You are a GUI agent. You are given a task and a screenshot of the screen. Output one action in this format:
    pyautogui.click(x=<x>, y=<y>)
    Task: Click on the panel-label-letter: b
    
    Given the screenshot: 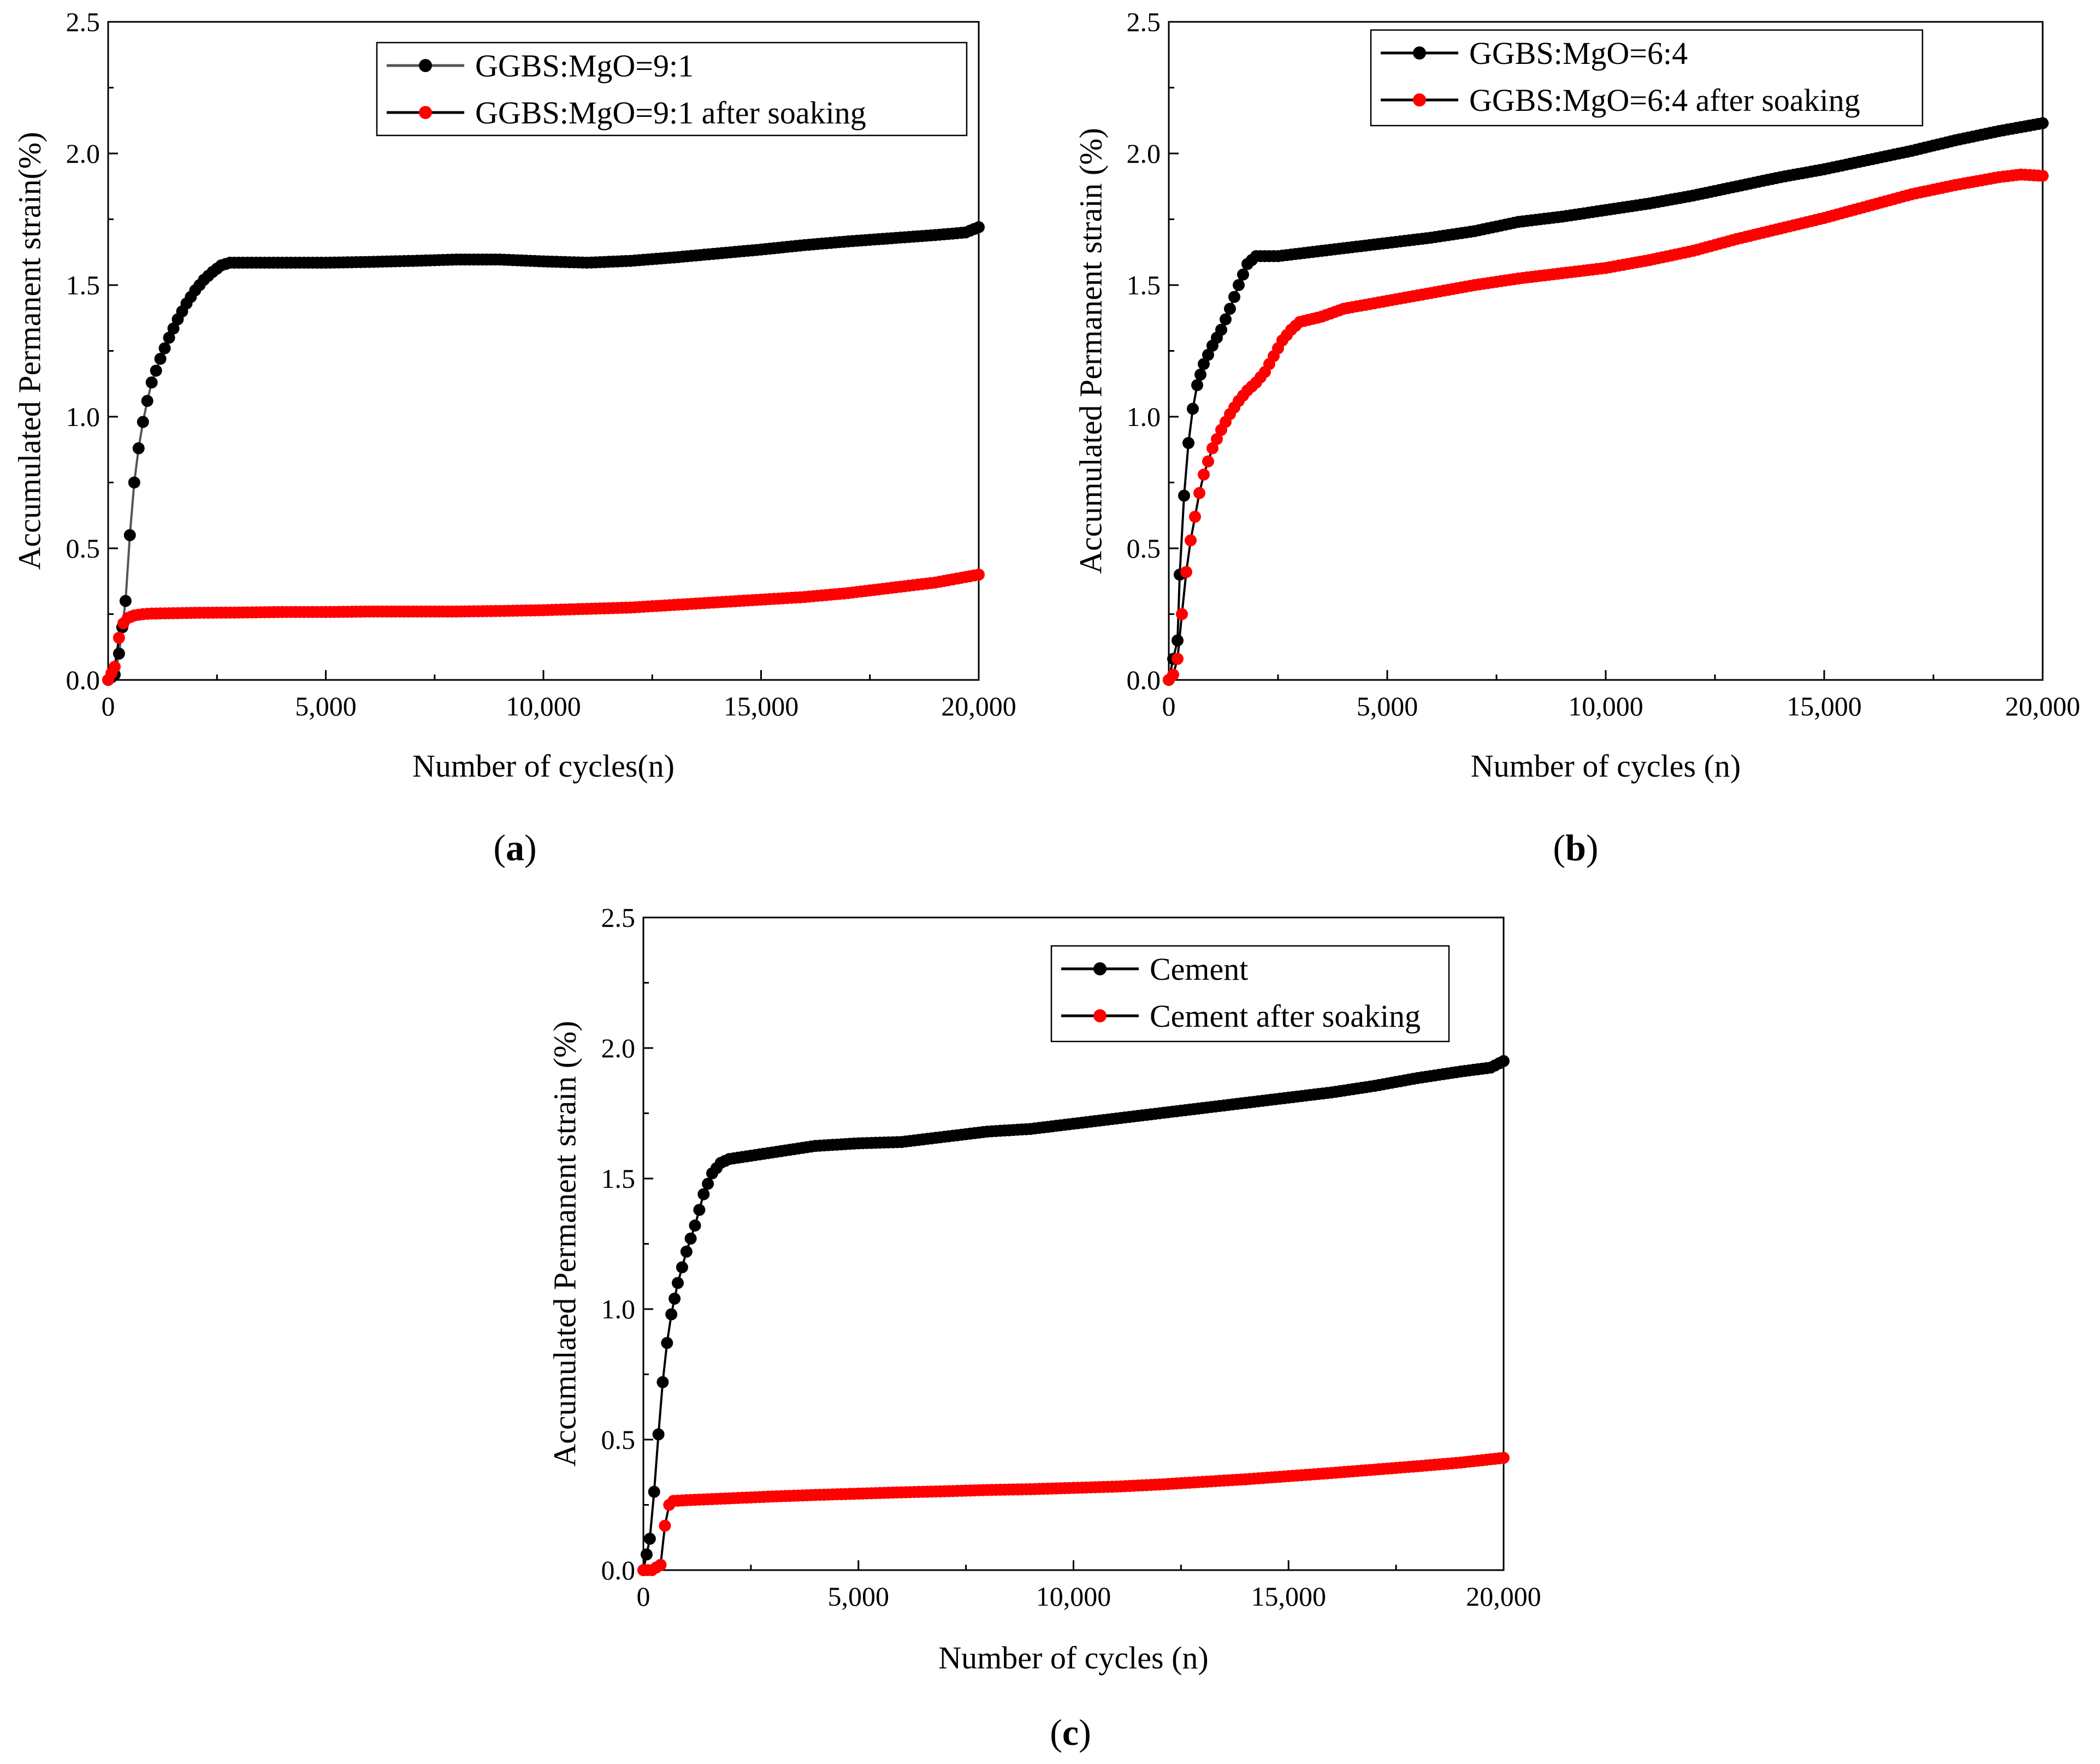 What is the action you would take?
    pyautogui.click(x=1575, y=847)
    